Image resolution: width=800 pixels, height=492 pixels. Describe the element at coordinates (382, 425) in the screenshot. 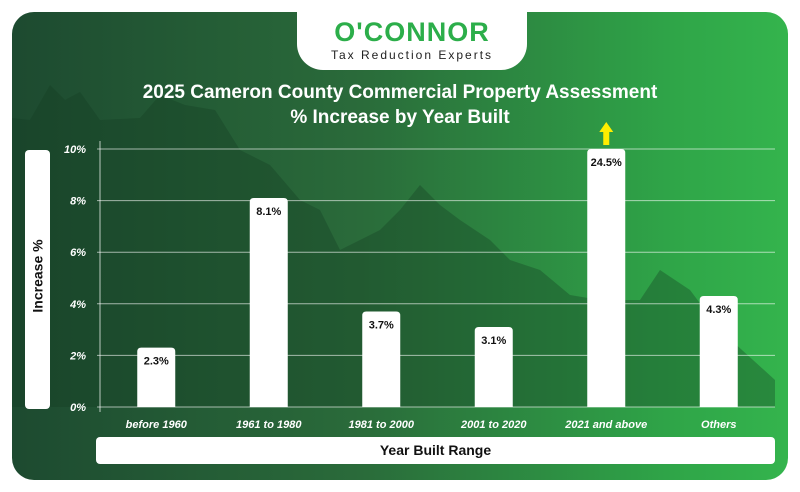

I see `x-tick-label: 1981 to 2000` at that location.